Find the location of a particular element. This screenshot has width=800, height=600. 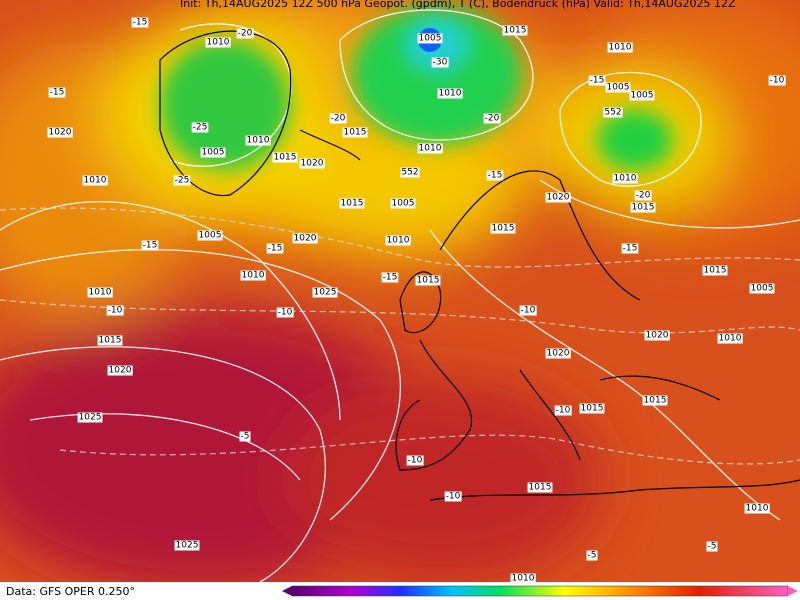

colorbar-arrow-left is located at coordinates (287, 591).